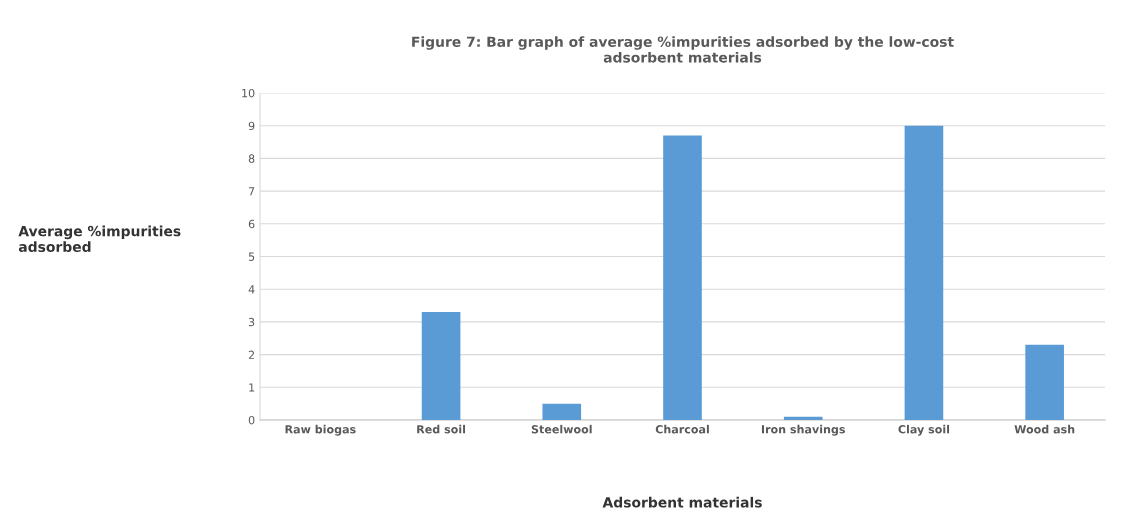  I want to click on x-tick-label: Red soil, so click(441, 429).